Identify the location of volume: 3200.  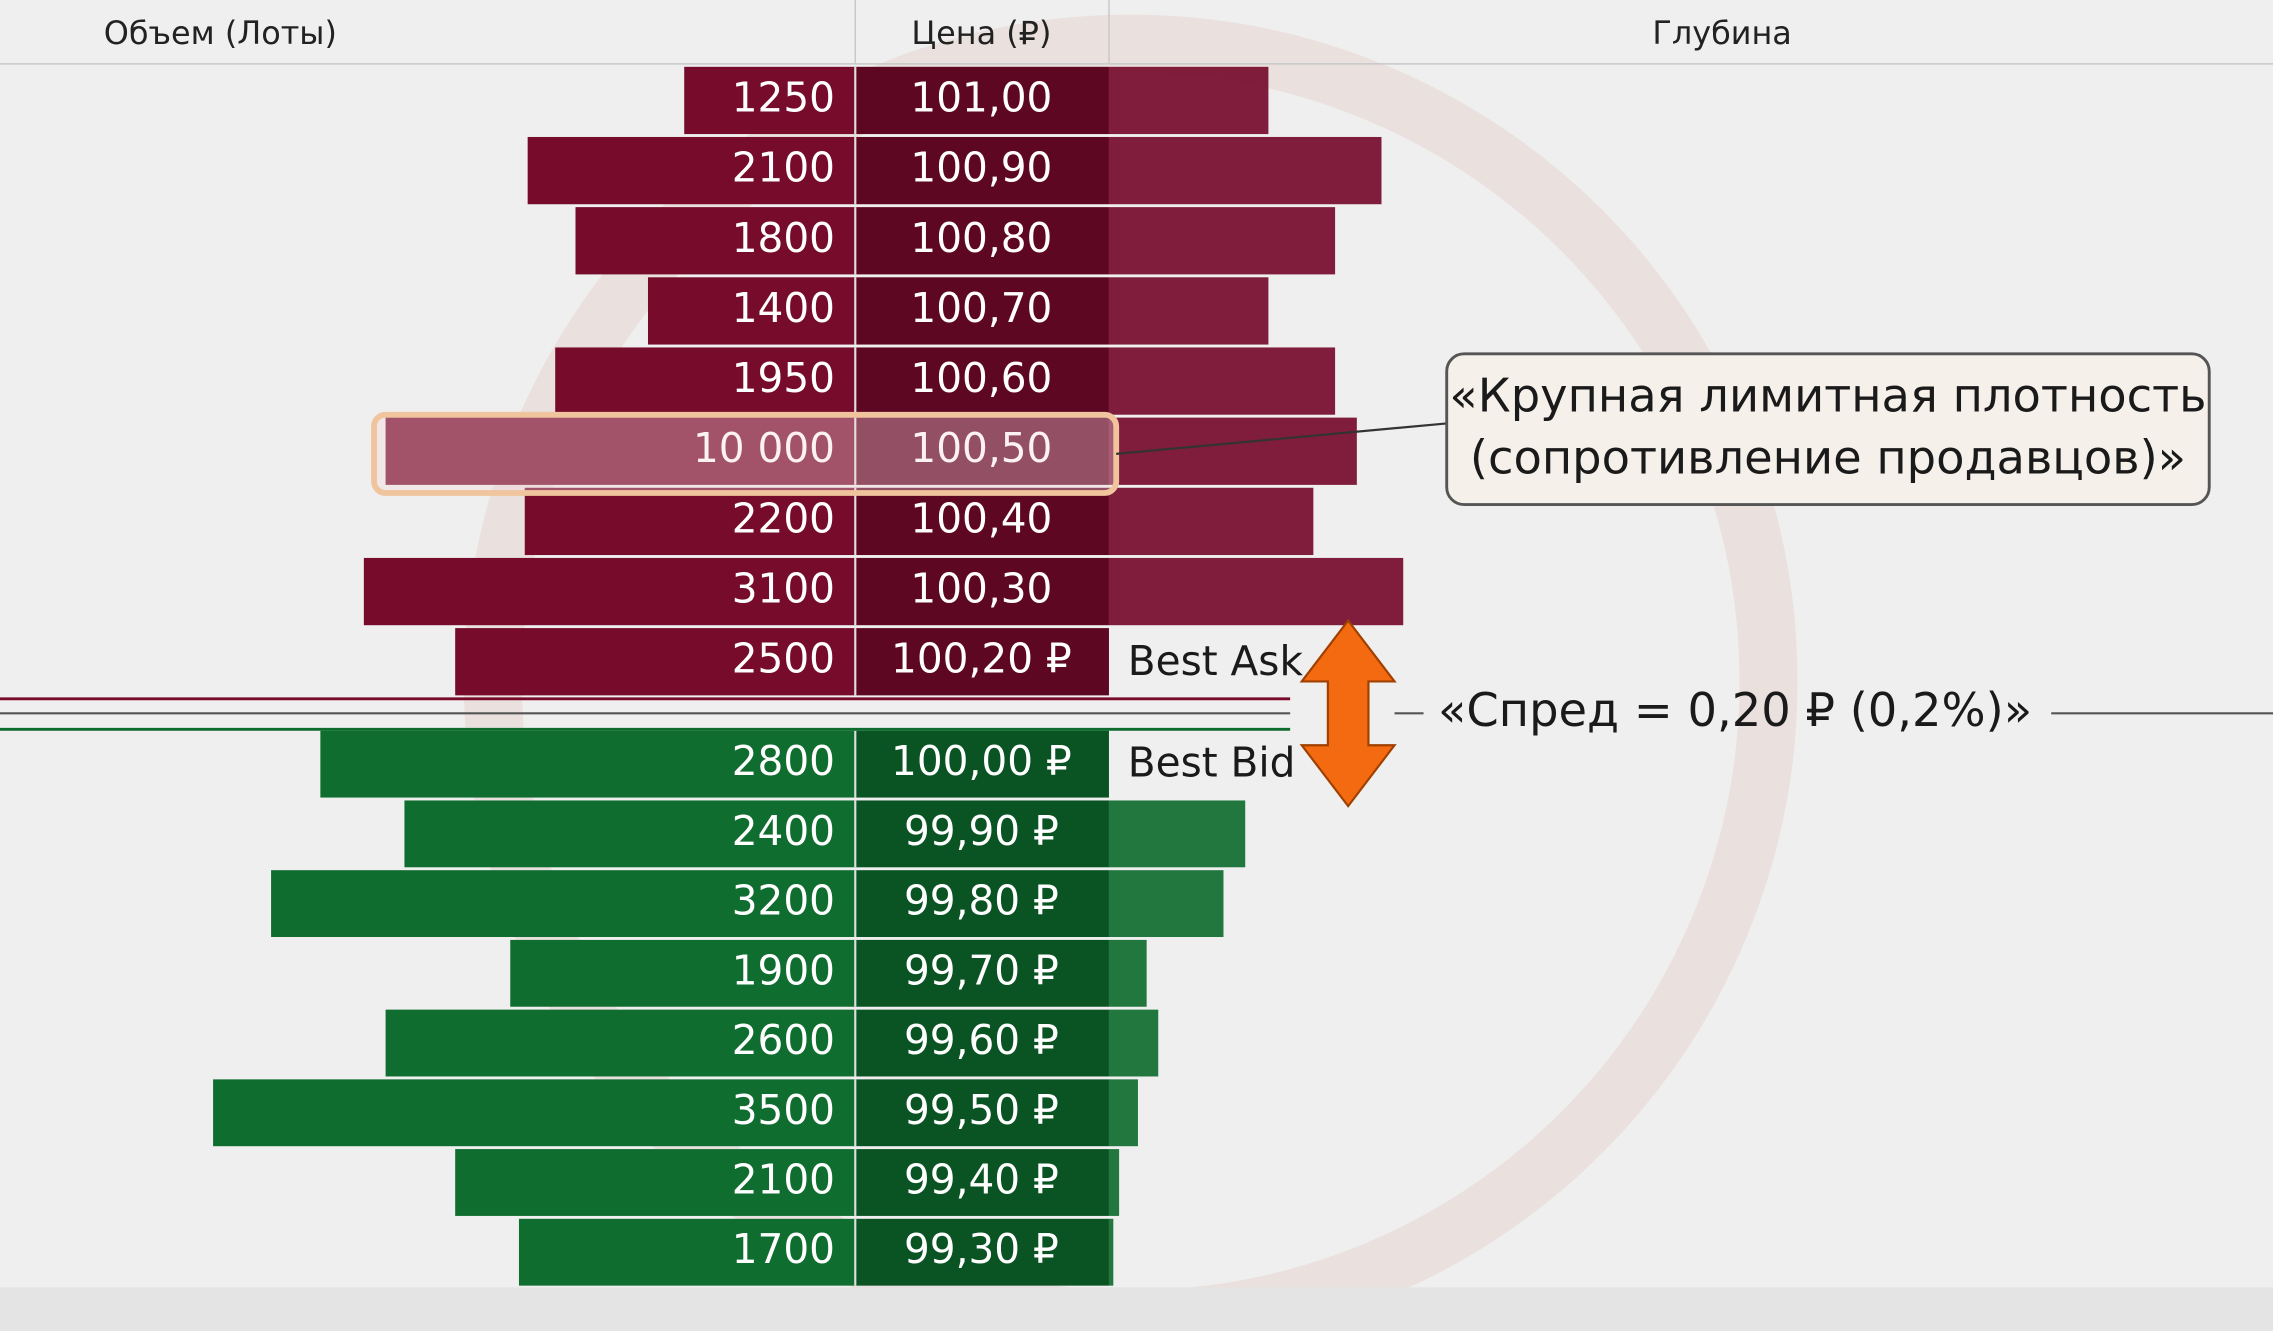
(783, 901).